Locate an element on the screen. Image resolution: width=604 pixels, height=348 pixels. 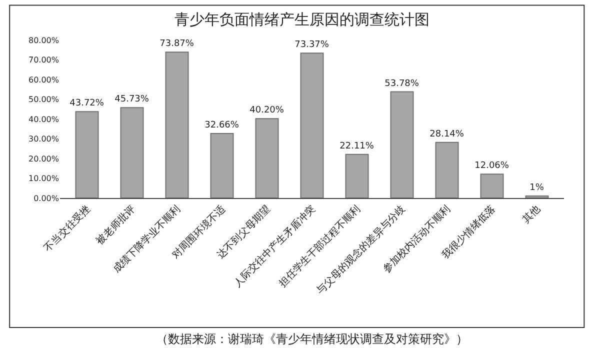
data-label: 73.87% is located at coordinates (177, 44).